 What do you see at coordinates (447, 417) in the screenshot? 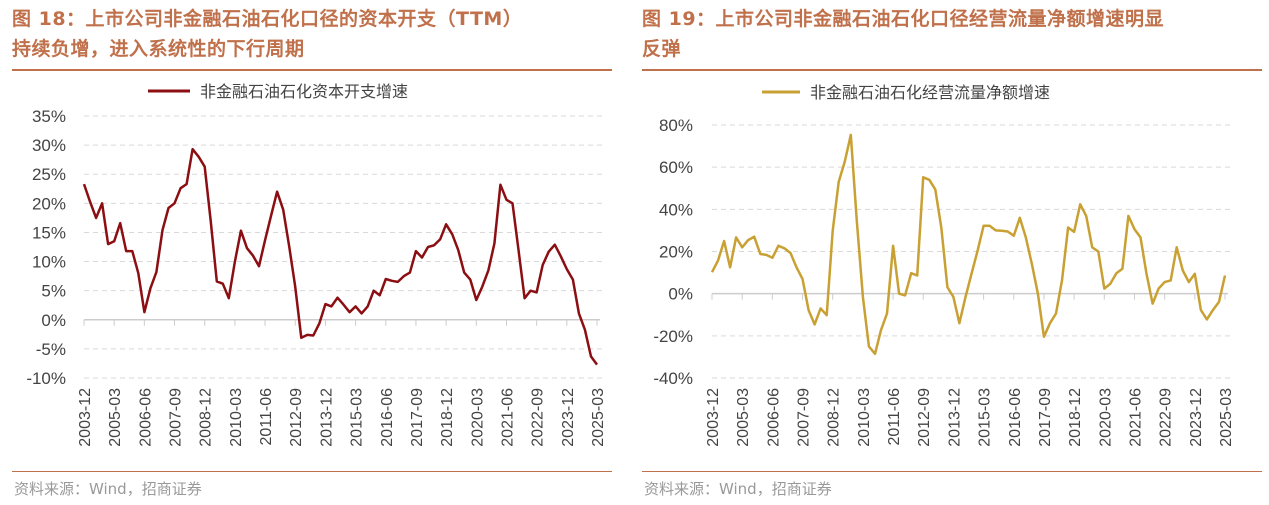
I see `capex-x-tick-label: 2018-12` at bounding box center [447, 417].